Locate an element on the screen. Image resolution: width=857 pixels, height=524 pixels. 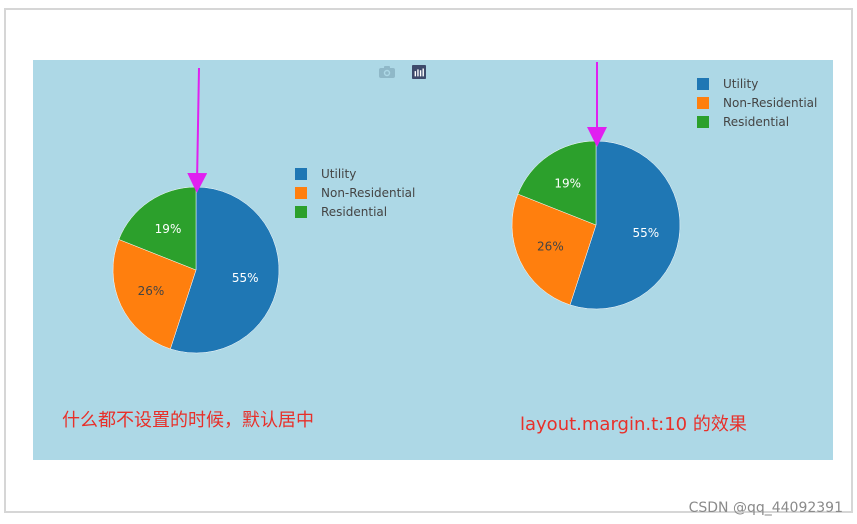
legend-left: Utility Non-Residential Residential is located at coordinates (355, 193).